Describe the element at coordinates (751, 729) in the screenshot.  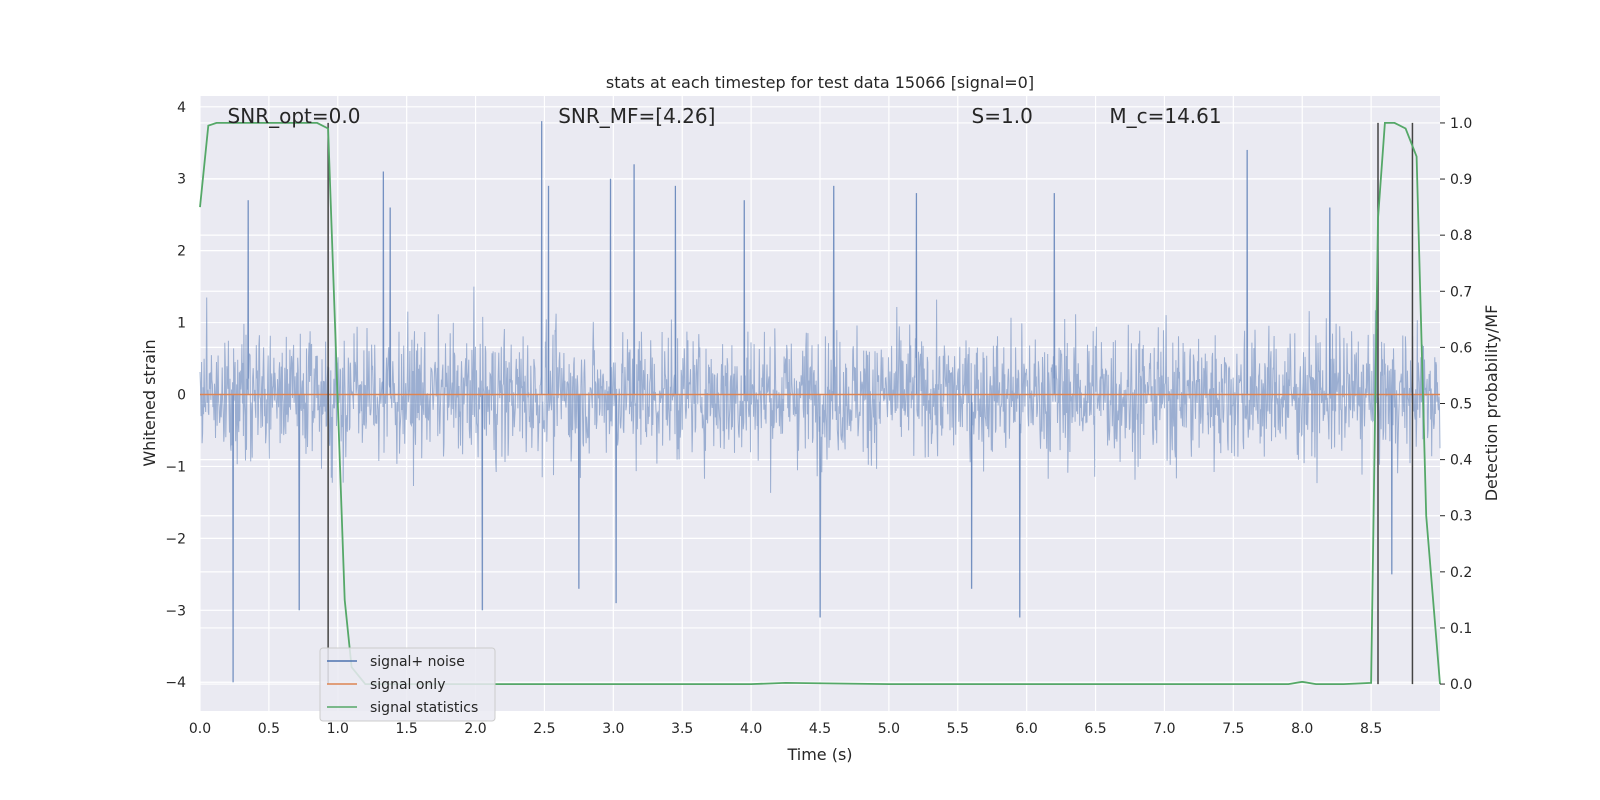
I see `x-tick-label: 4.0` at that location.